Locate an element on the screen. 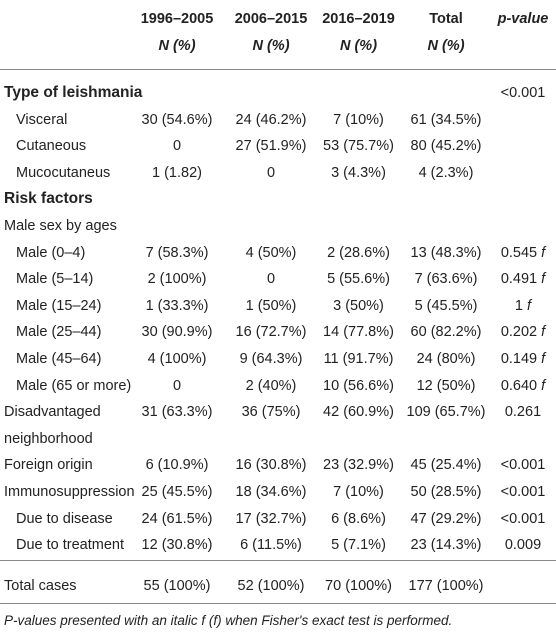 The width and height of the screenshot is (556, 635). header-period-1: 1996–2005 is located at coordinates (177, 19).